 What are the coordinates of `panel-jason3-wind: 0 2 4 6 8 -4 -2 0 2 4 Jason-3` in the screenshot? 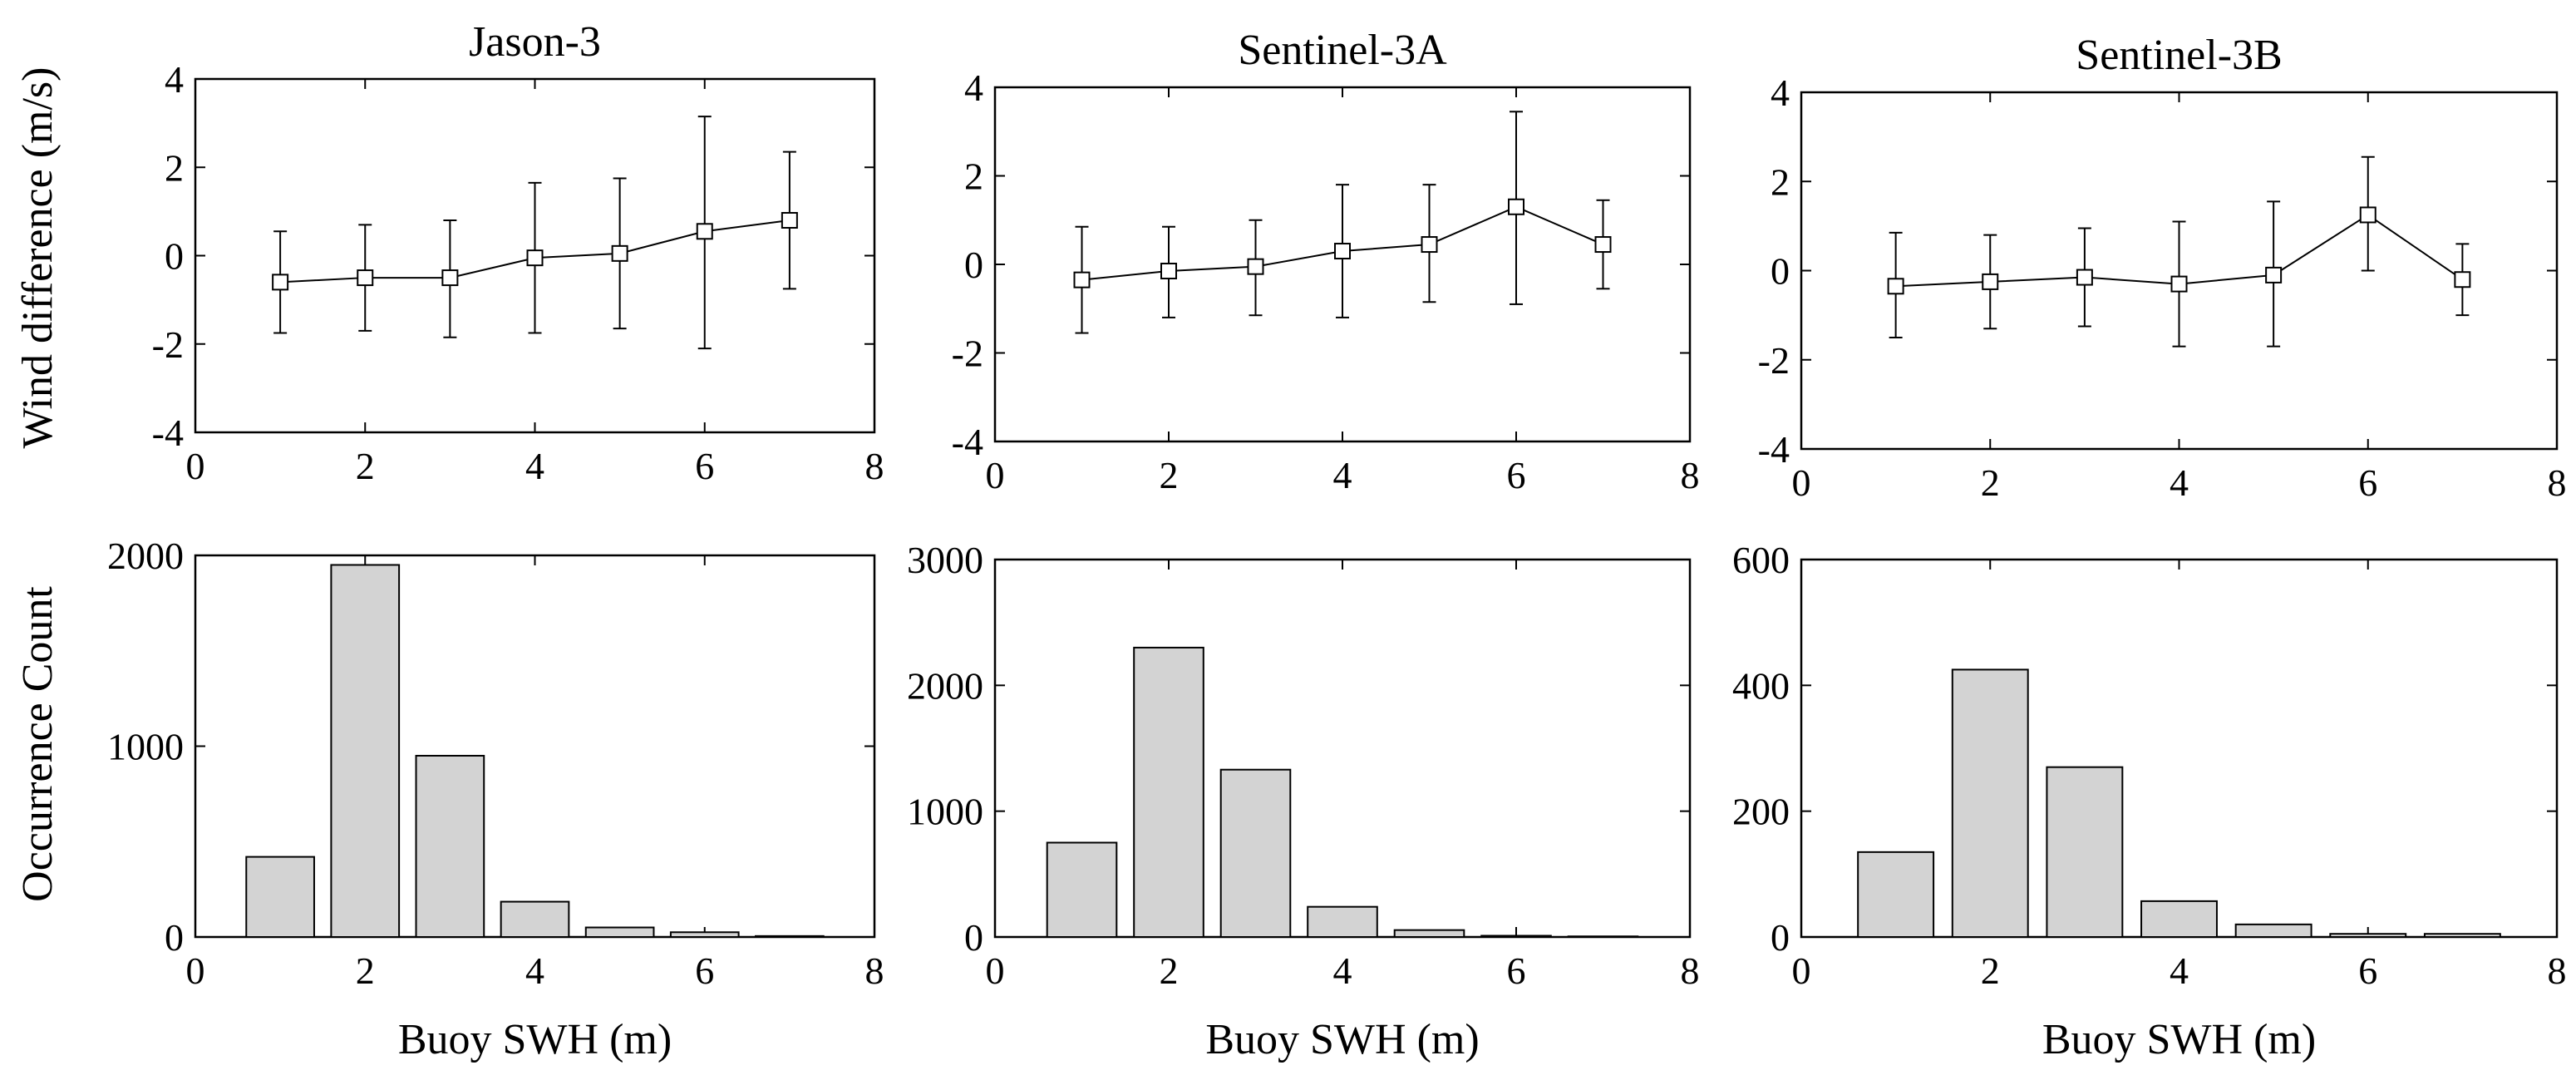 It's located at (518, 252).